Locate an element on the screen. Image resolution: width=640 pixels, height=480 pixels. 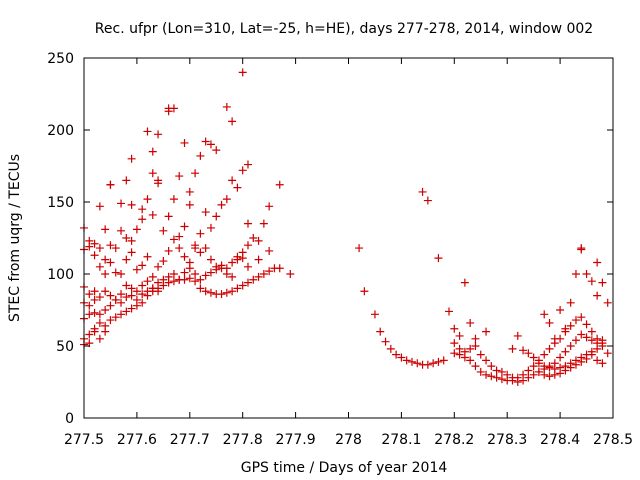
y-tick-label: 250 is located at coordinates (60, 59).